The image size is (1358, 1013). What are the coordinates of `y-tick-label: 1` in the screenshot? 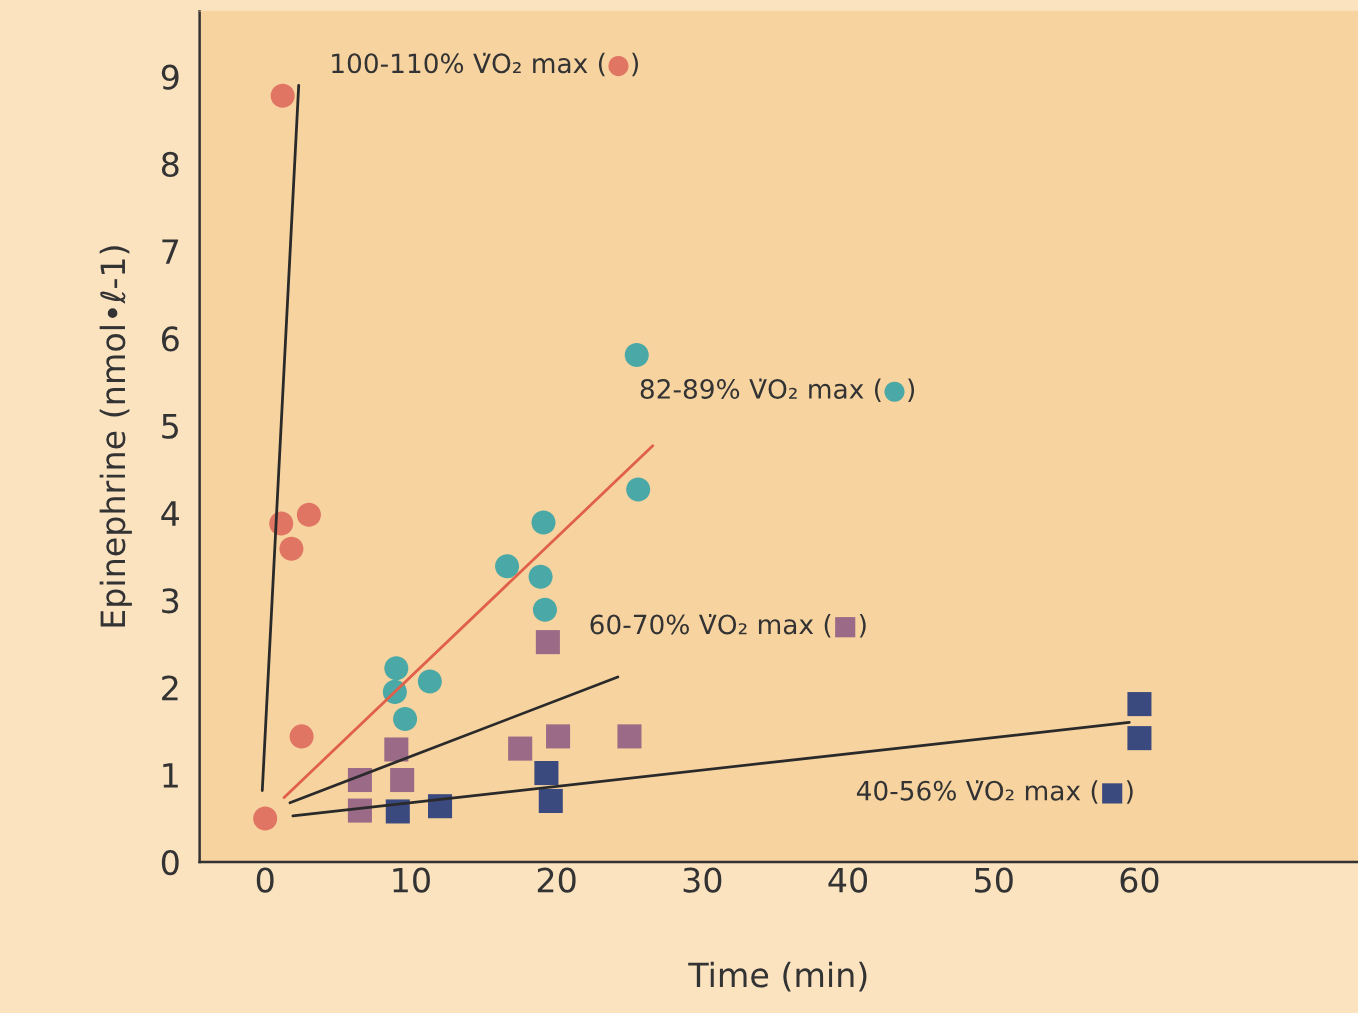 It's located at (170, 775).